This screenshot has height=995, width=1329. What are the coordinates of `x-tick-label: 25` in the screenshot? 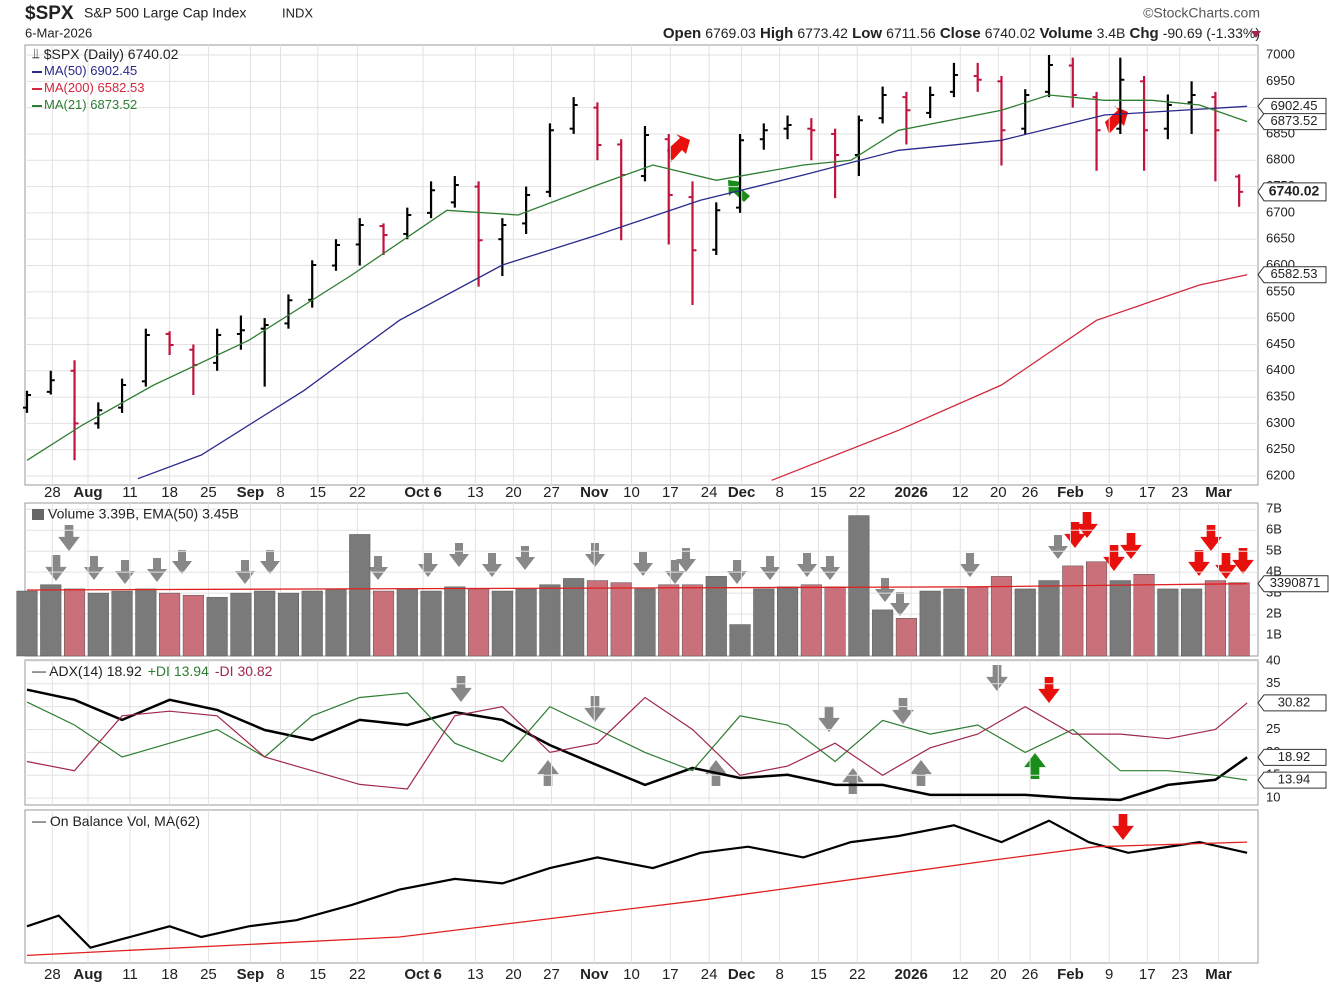 It's located at (208, 974).